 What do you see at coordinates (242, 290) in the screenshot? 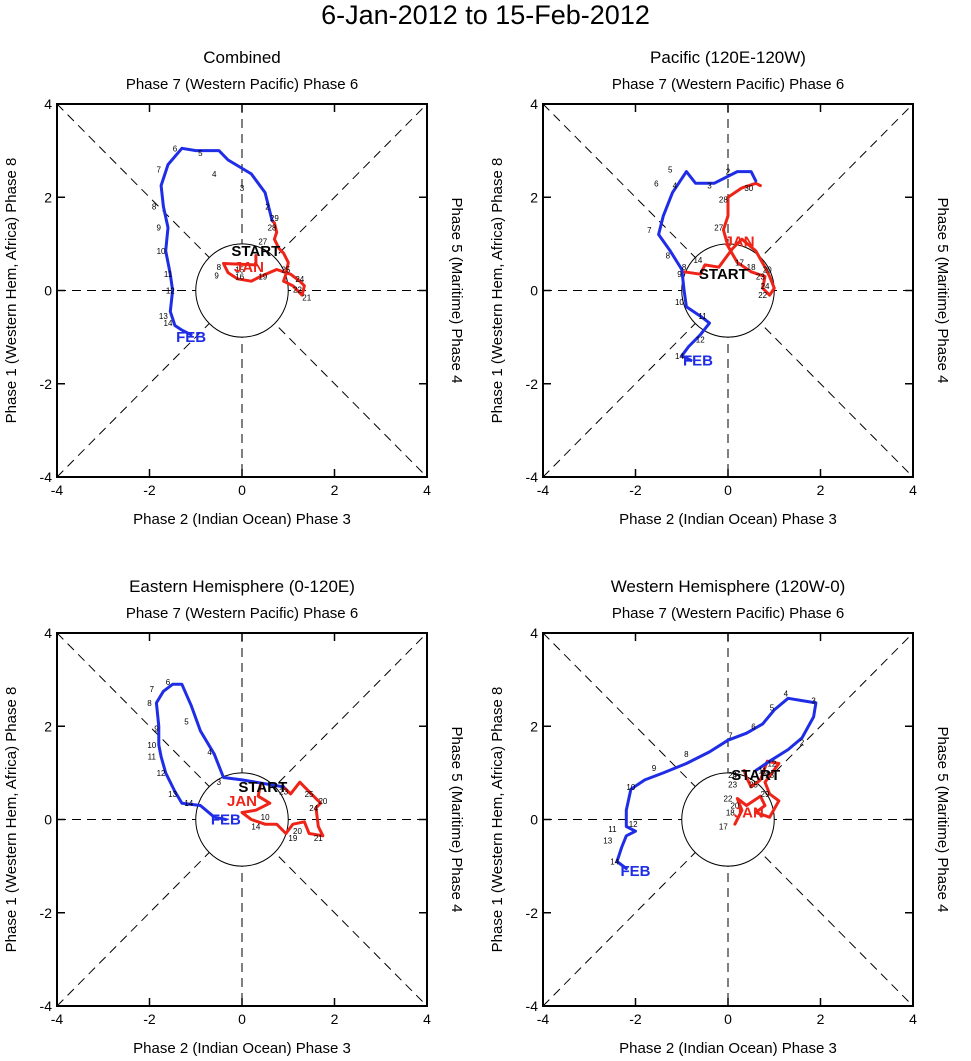
I see `unit-circle` at bounding box center [242, 290].